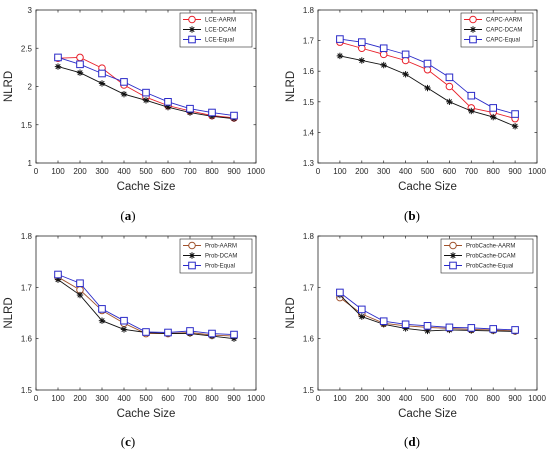  What do you see at coordinates (234, 398) in the screenshot?
I see `x-tick-label: 900` at bounding box center [234, 398].